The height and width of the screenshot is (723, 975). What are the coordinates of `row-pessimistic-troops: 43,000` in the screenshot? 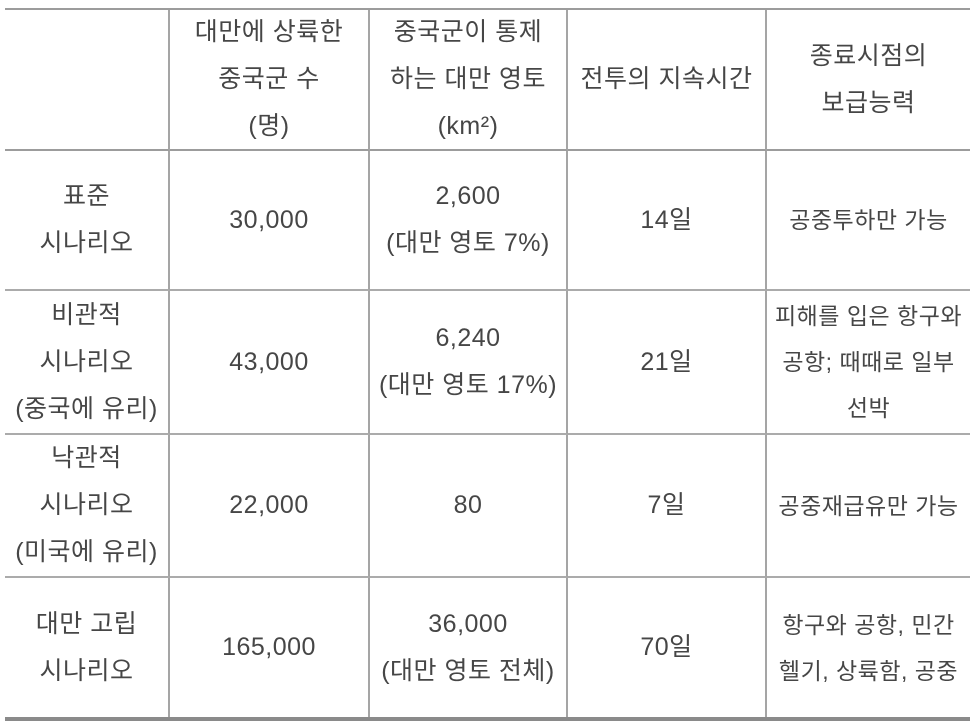 It's located at (270, 363).